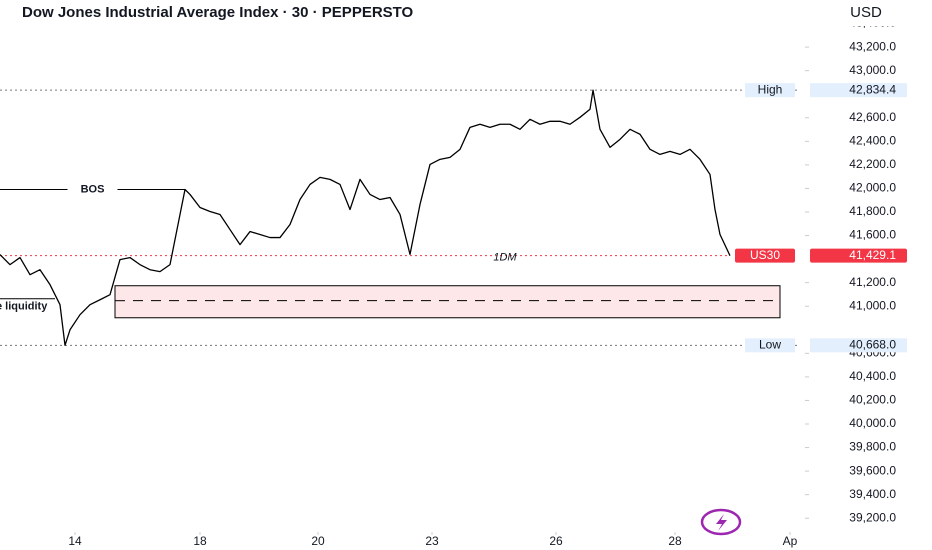  I want to click on x-tick-label: 26, so click(556, 541).